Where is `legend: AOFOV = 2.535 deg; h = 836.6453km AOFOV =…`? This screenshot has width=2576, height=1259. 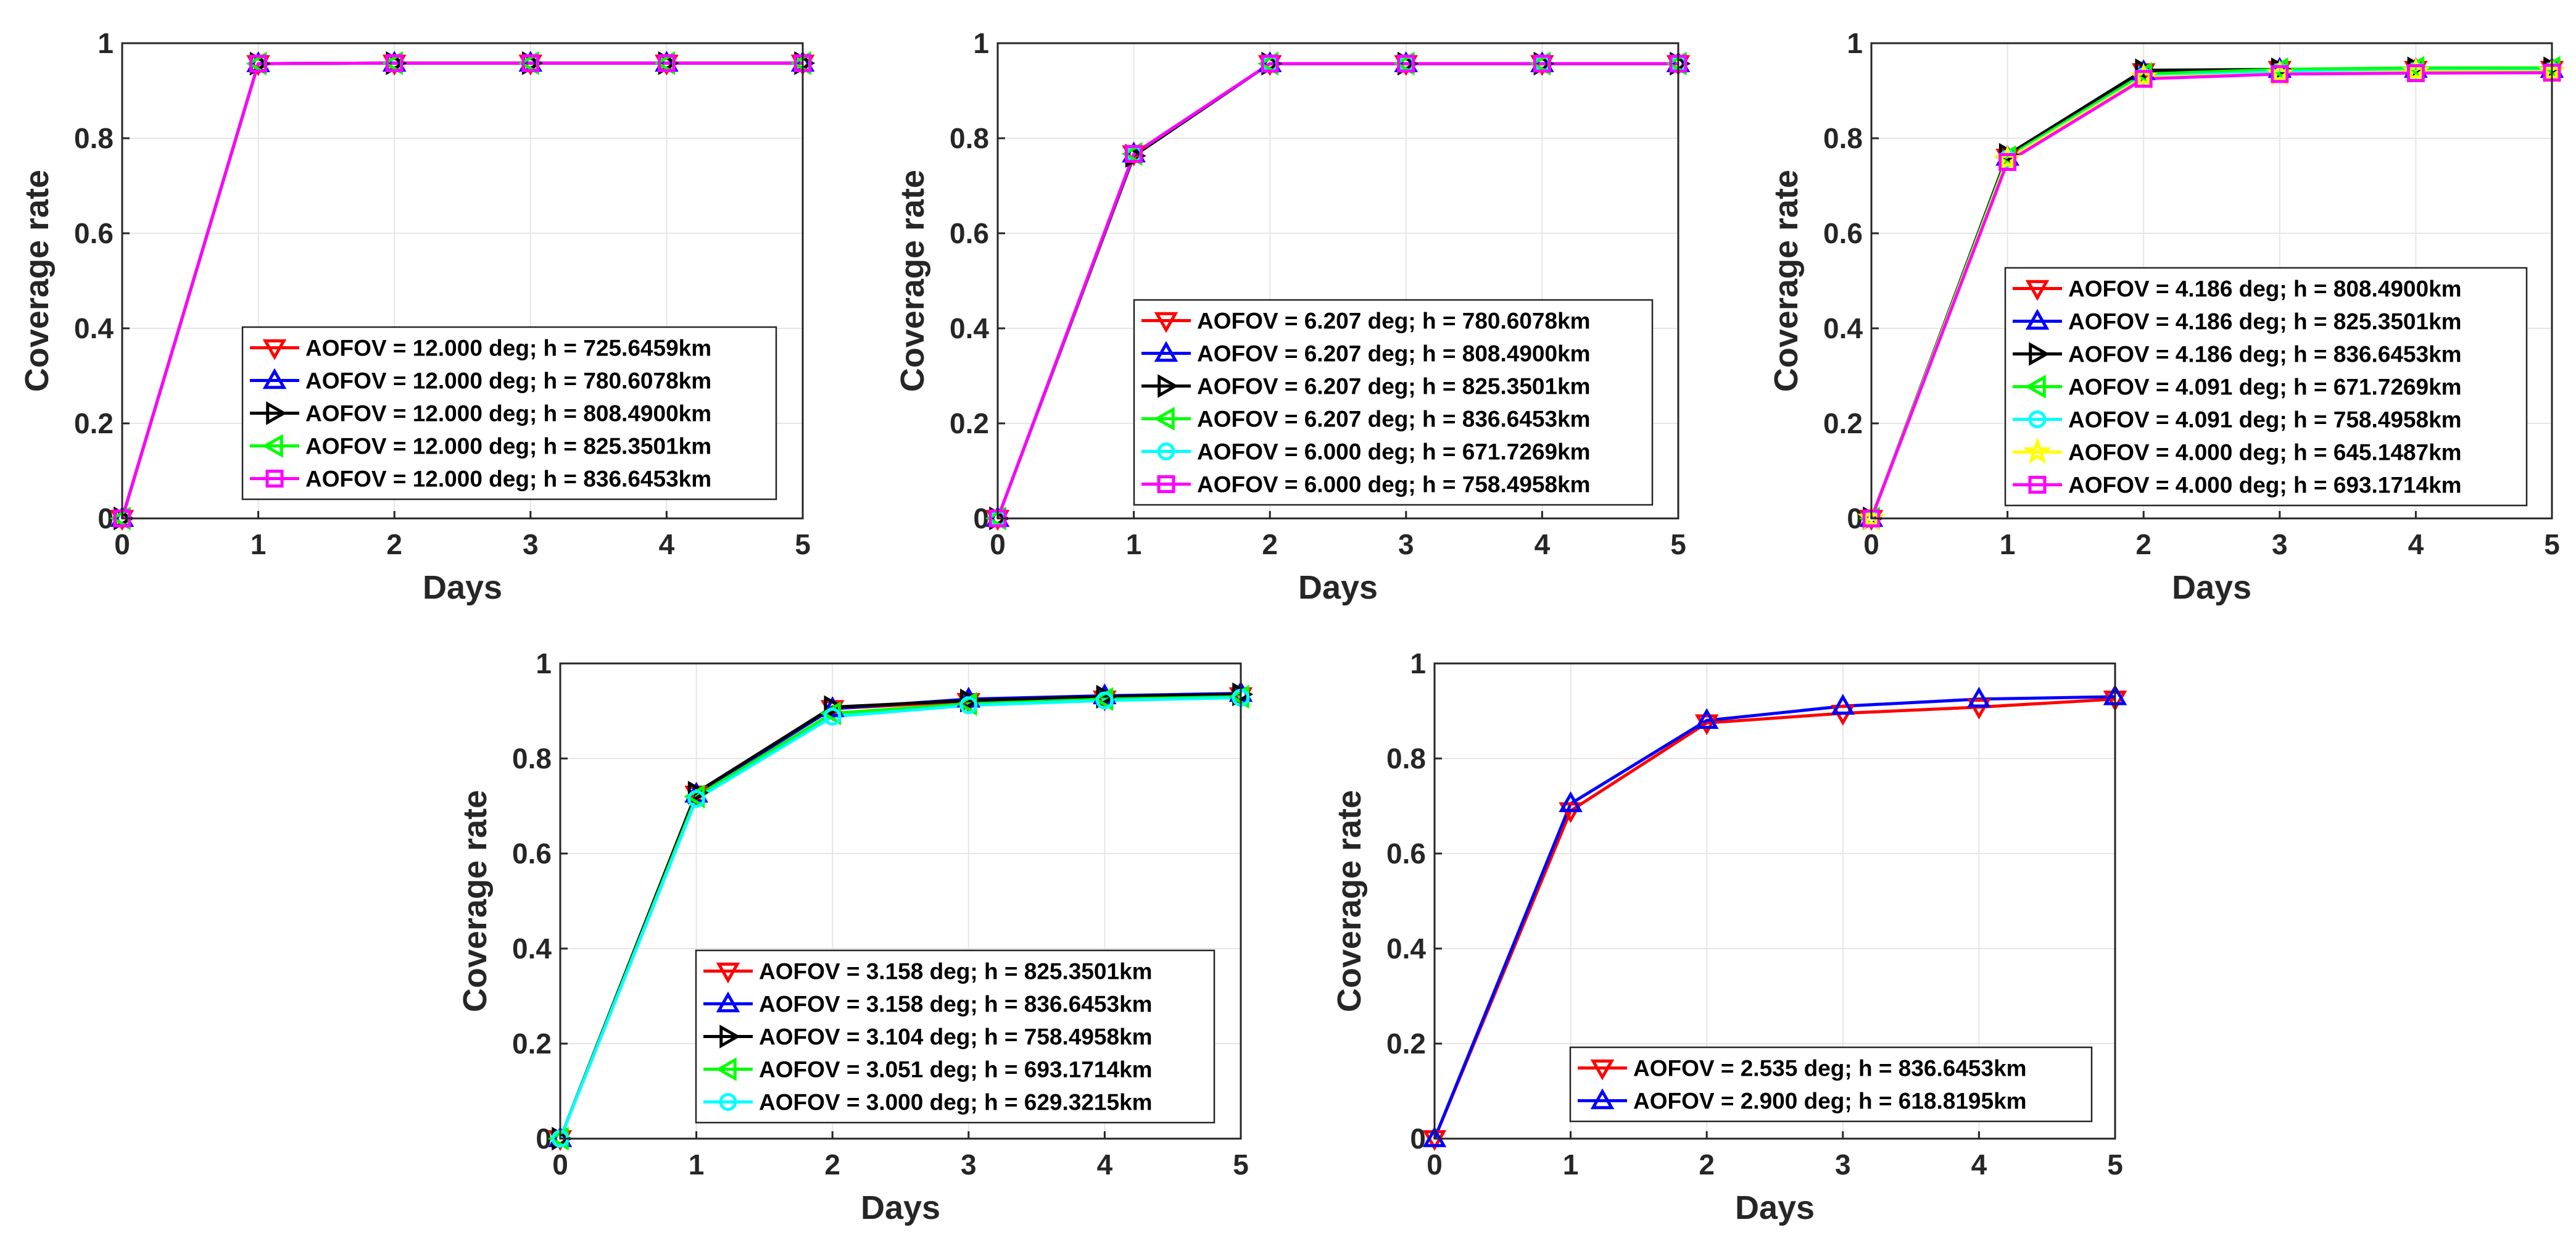 legend: AOFOV = 2.535 deg; h = 836.6453km AOFOV =… is located at coordinates (1831, 1084).